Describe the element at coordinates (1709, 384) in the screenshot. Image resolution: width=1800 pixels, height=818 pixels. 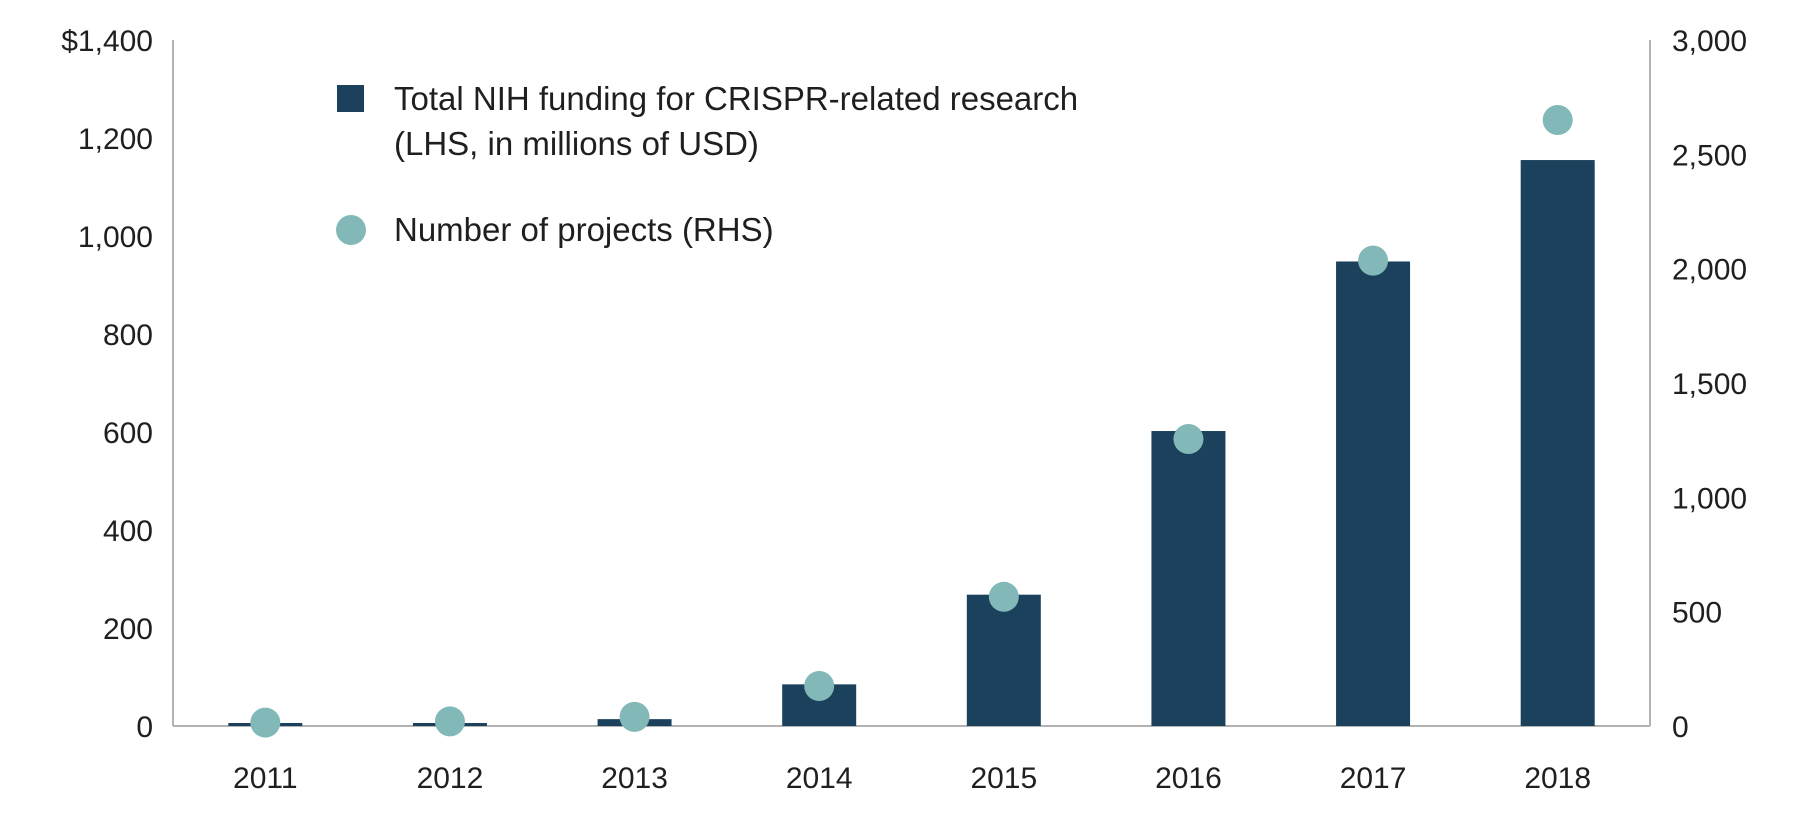
I see `right-tick-label: 1,500` at that location.